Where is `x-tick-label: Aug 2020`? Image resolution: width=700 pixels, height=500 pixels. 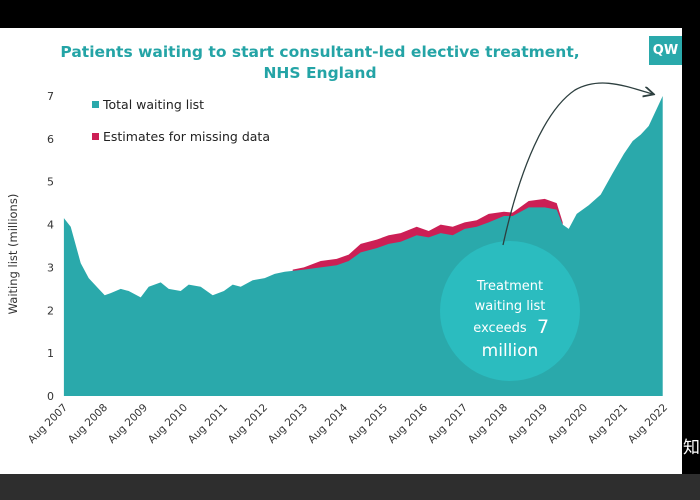 x-tick-label: Aug 2020 is located at coordinates (568, 424).